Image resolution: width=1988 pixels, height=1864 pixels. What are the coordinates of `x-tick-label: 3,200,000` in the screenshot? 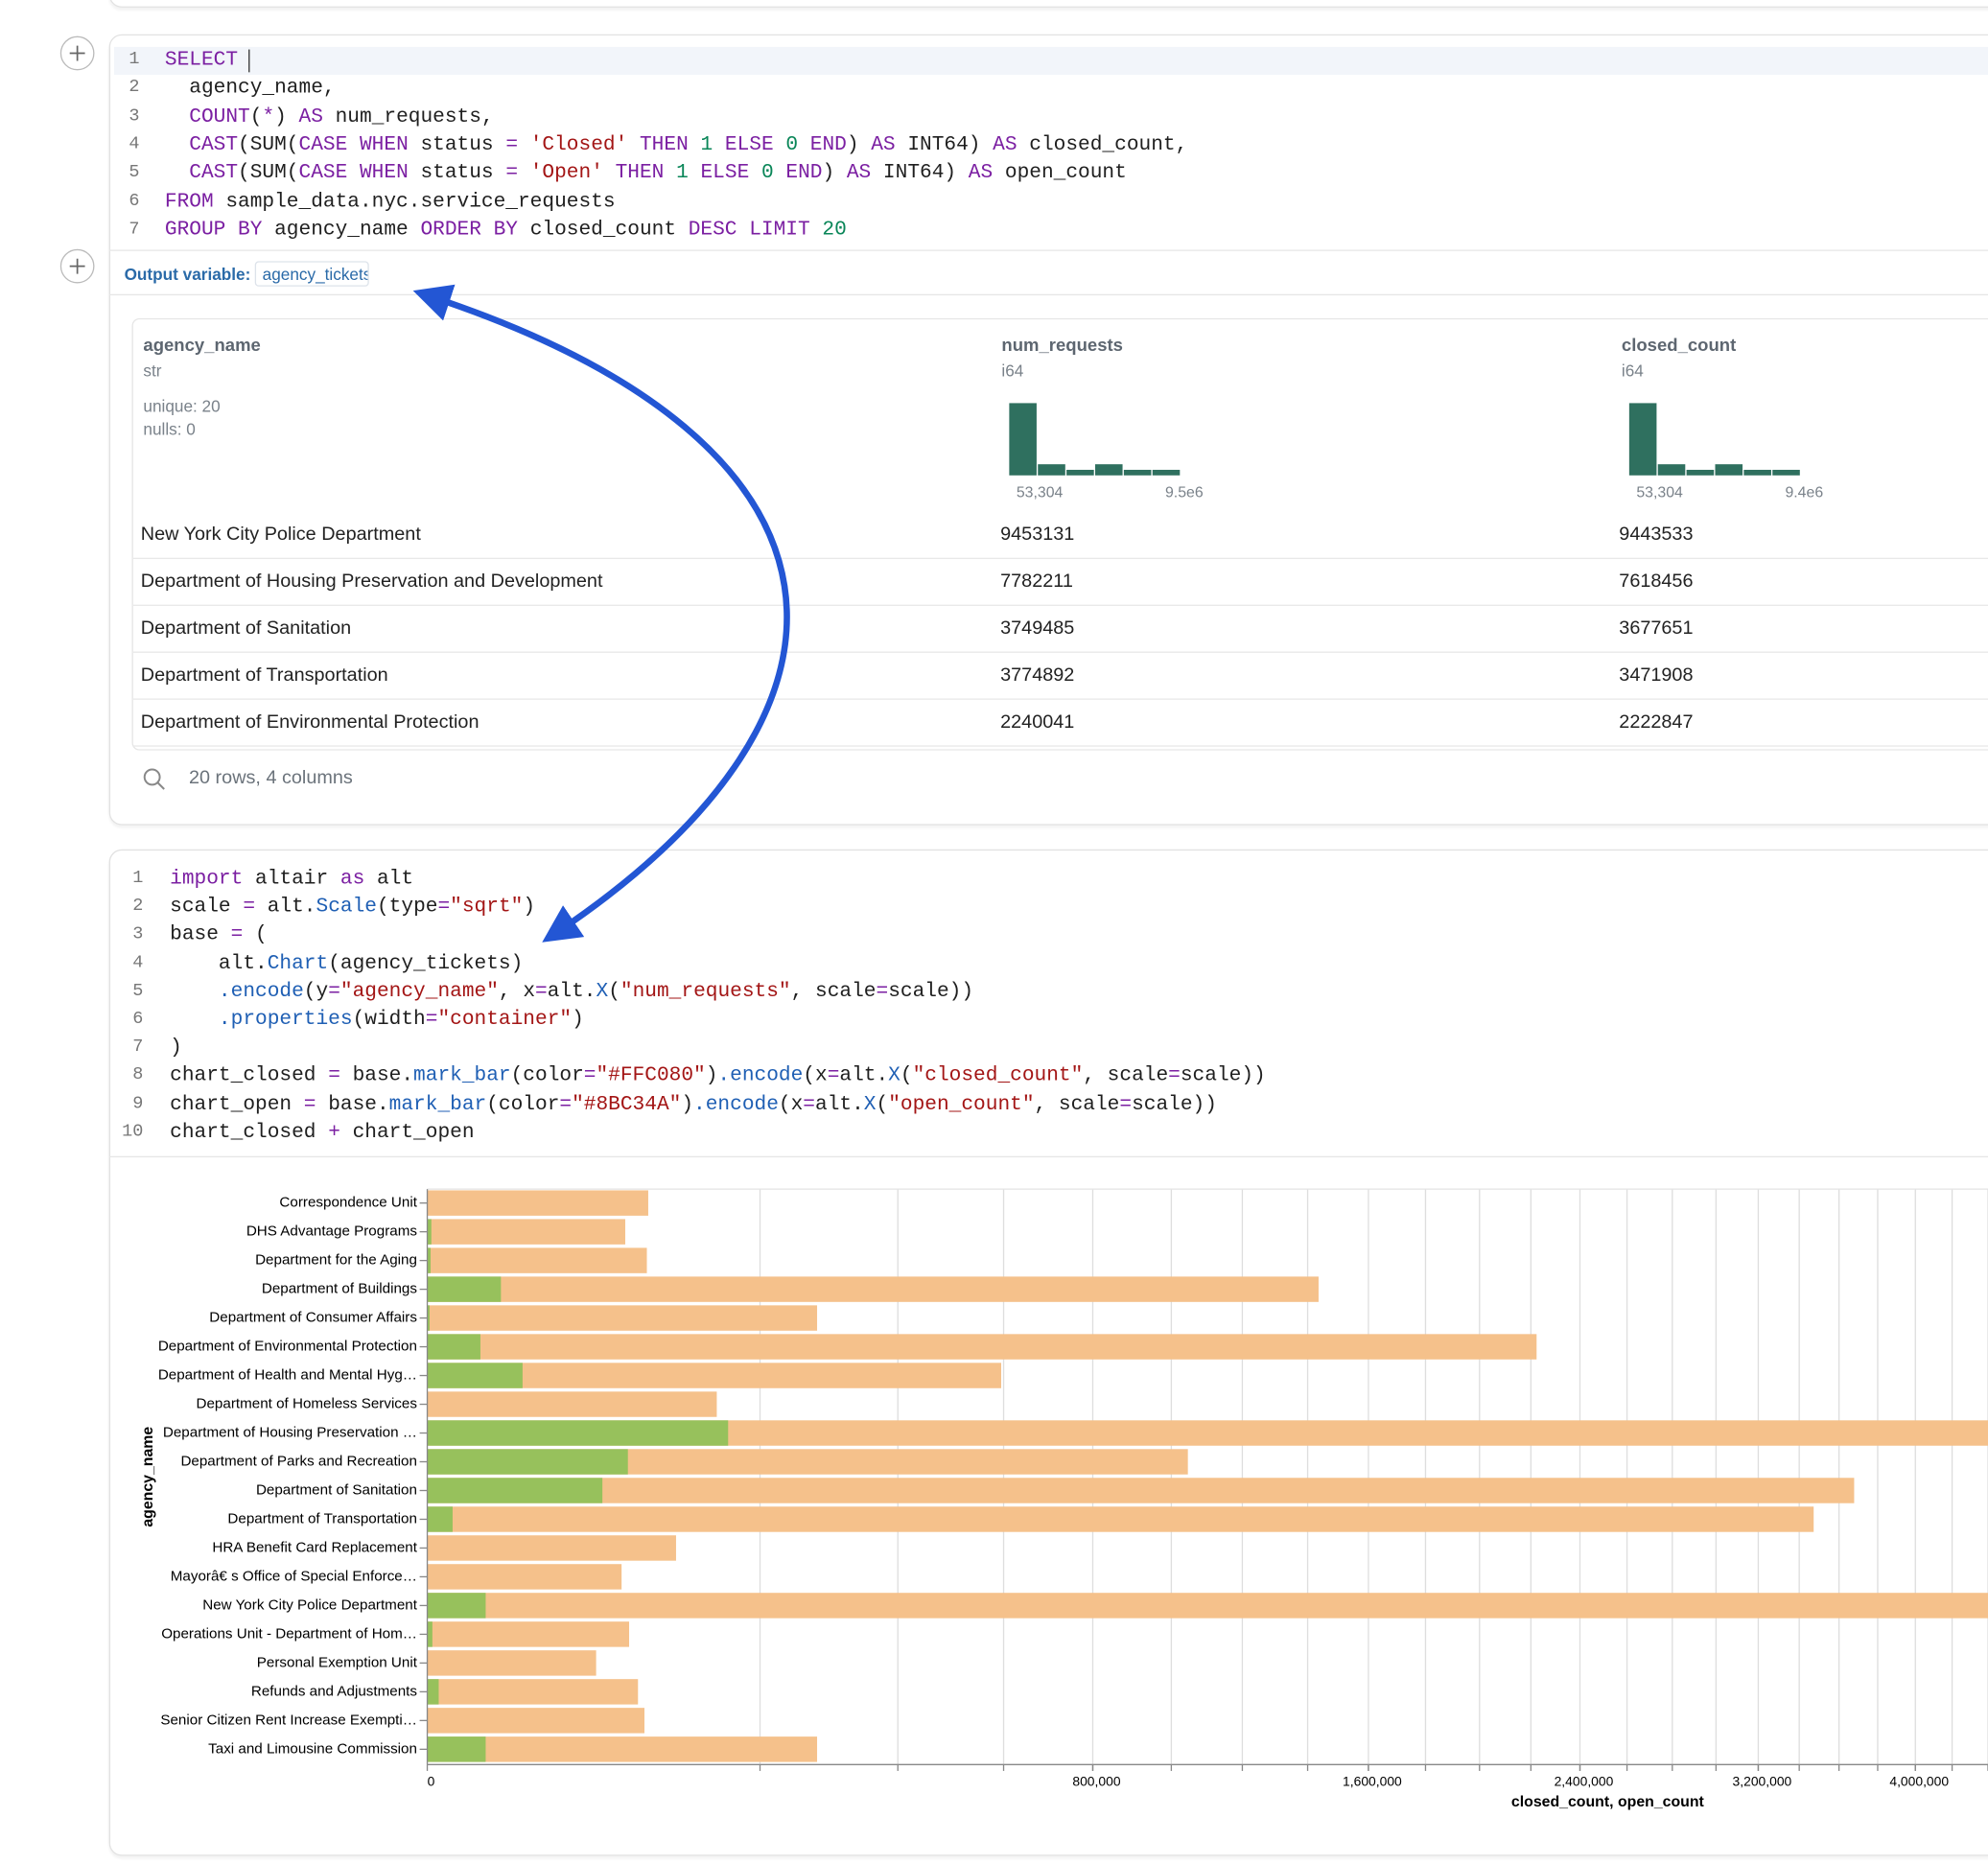 It's located at (1763, 1781).